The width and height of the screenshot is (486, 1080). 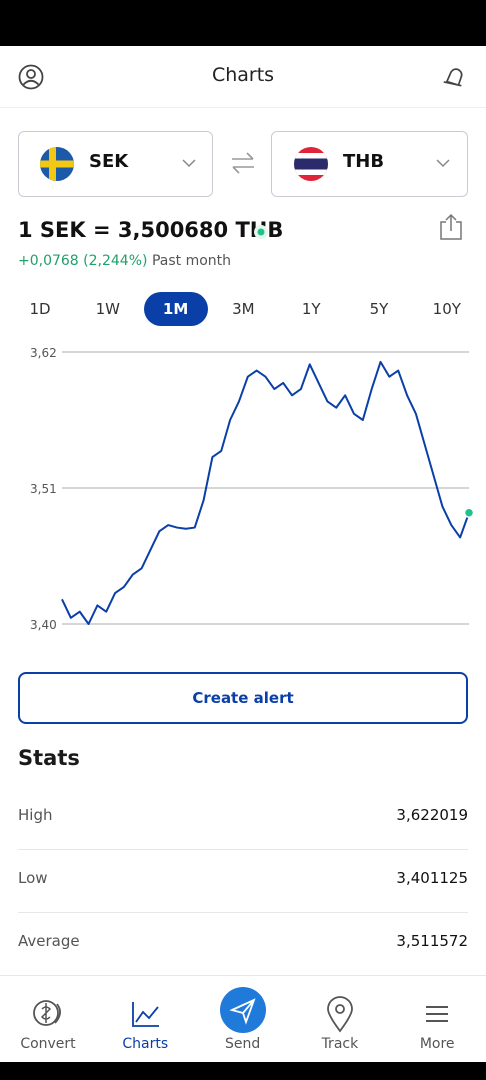 I want to click on rate: 1 SEK = 3,500680 THB, so click(x=151, y=230).